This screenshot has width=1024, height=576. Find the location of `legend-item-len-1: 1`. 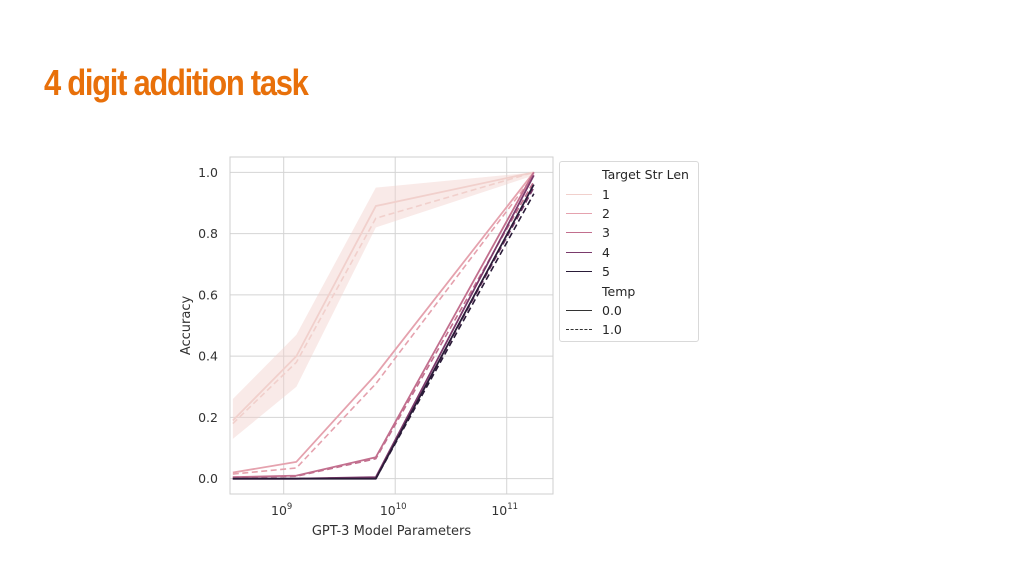

legend-item-len-1: 1 is located at coordinates (629, 195).